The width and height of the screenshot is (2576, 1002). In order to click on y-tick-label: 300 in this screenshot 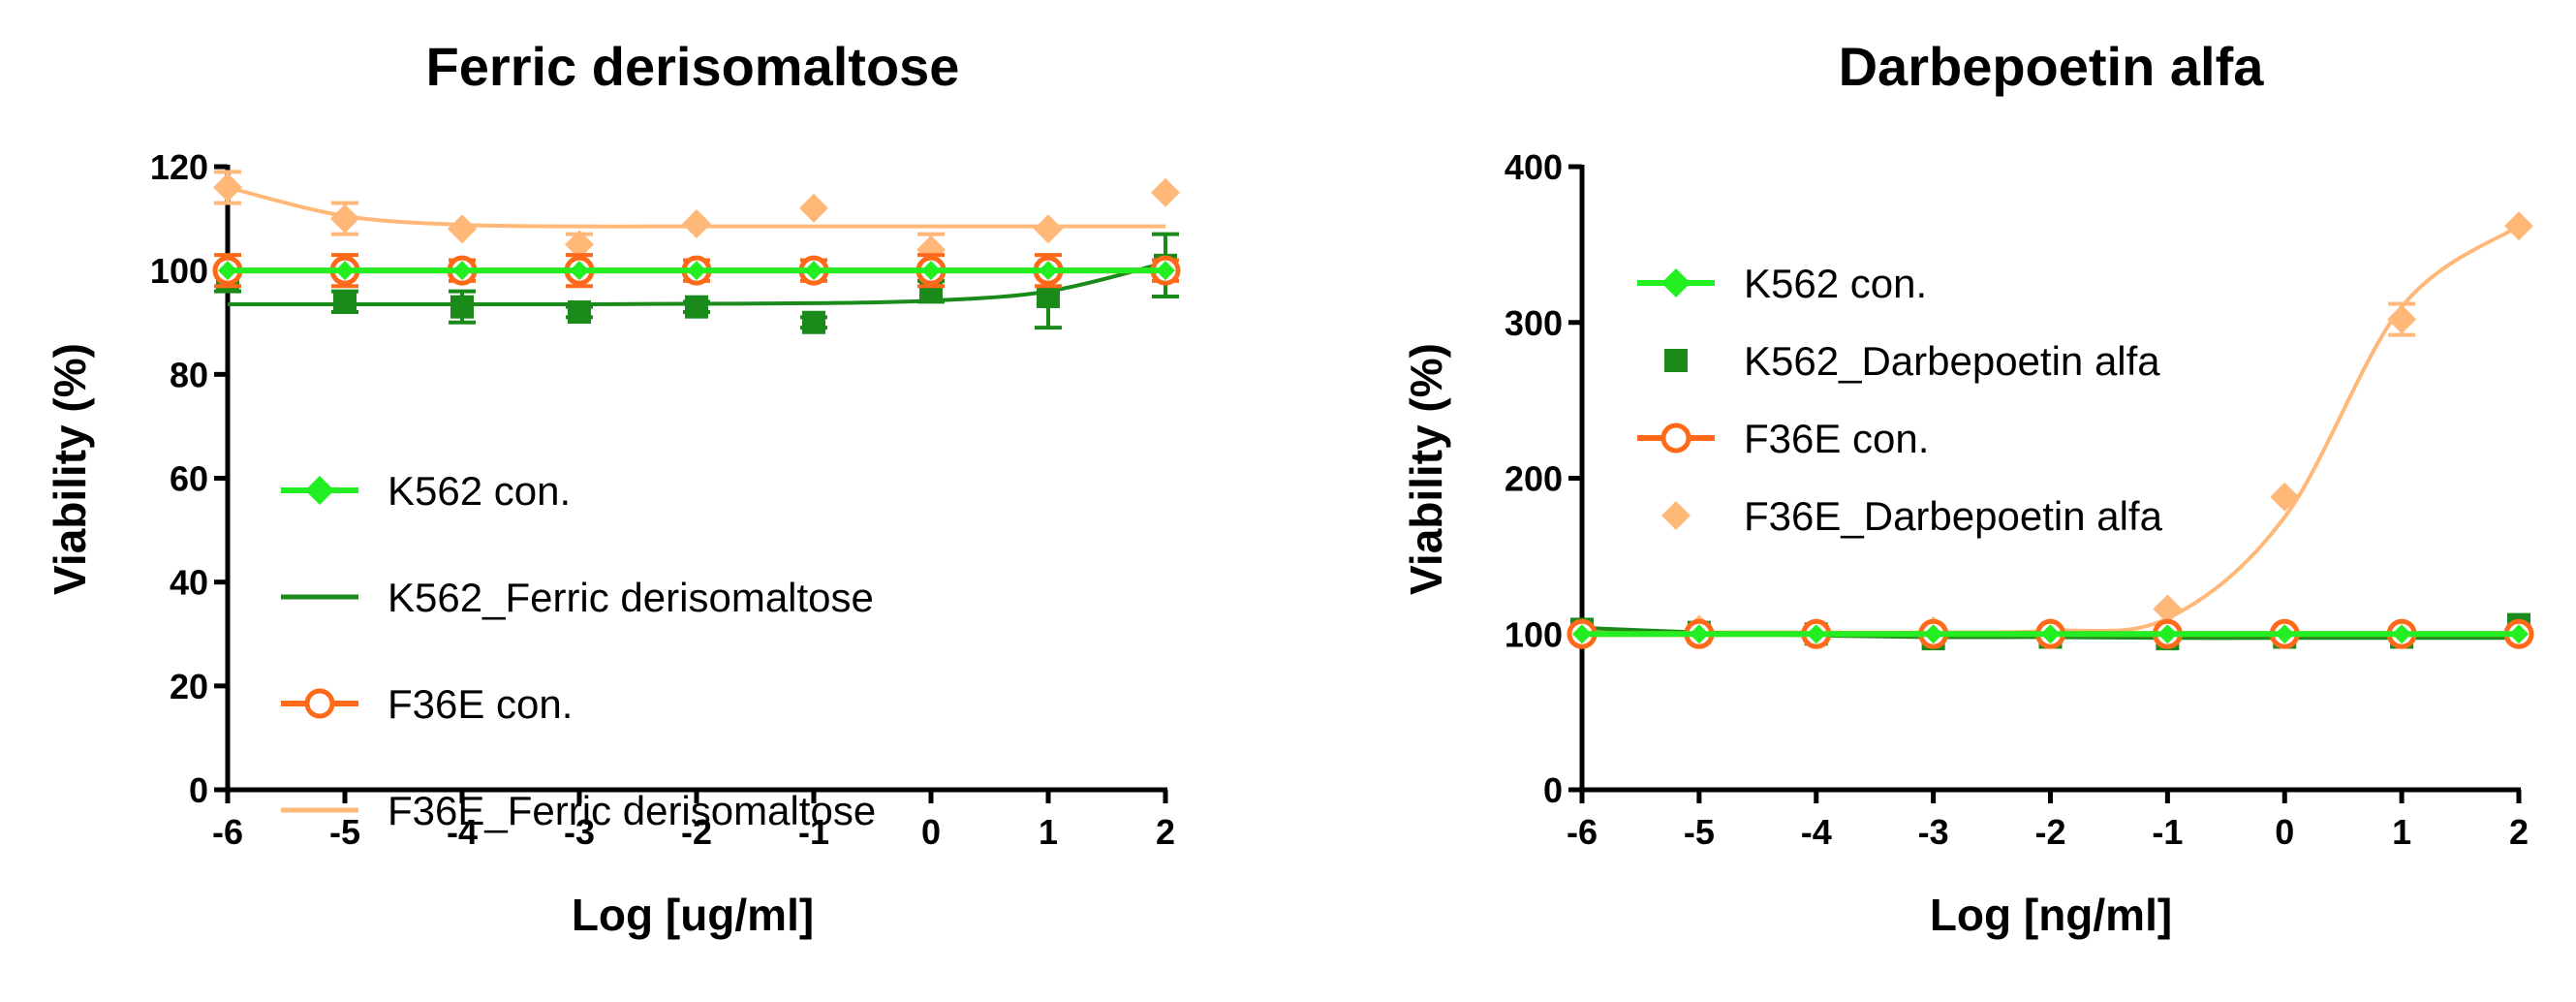, I will do `click(1534, 323)`.